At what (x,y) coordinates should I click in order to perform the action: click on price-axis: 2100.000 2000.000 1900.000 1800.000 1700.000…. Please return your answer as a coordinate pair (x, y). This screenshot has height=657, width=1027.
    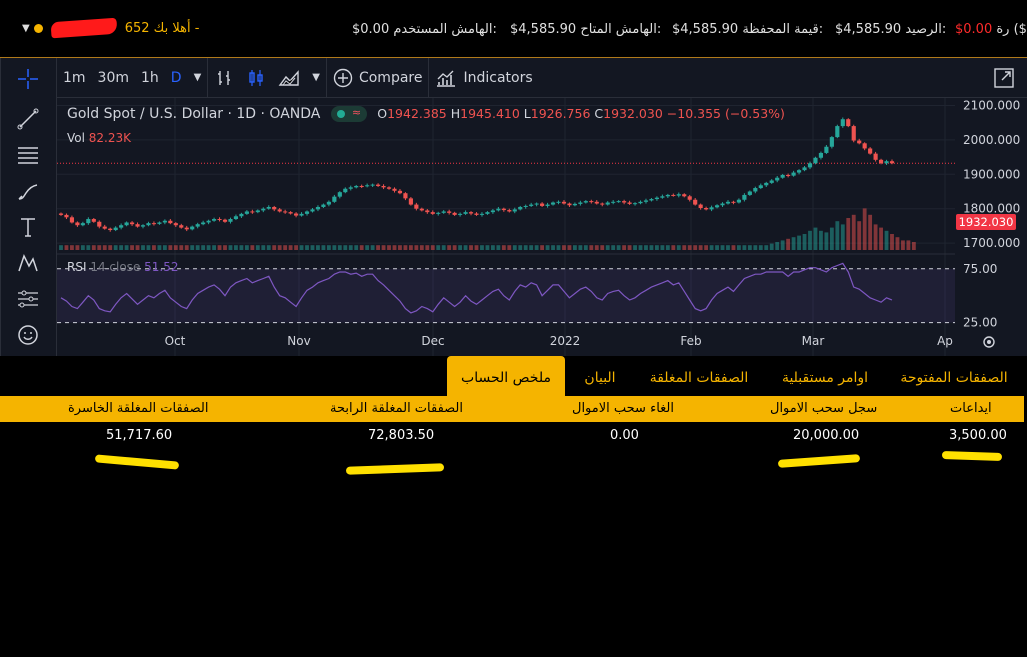
    Looking at the image, I should click on (991, 227).